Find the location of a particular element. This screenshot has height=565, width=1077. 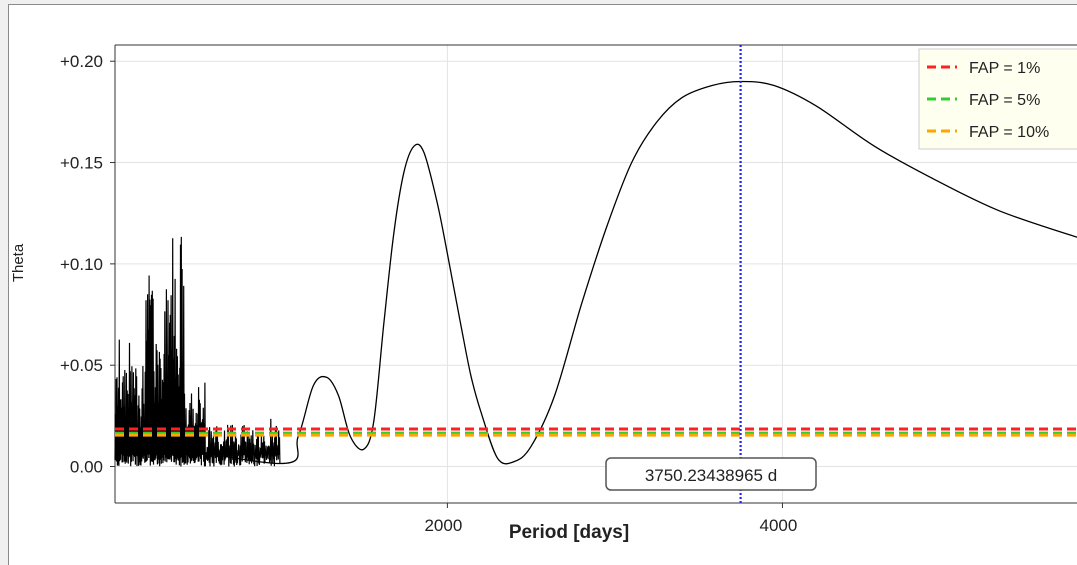

y-tick-label: +0.20 is located at coordinates (81, 61).